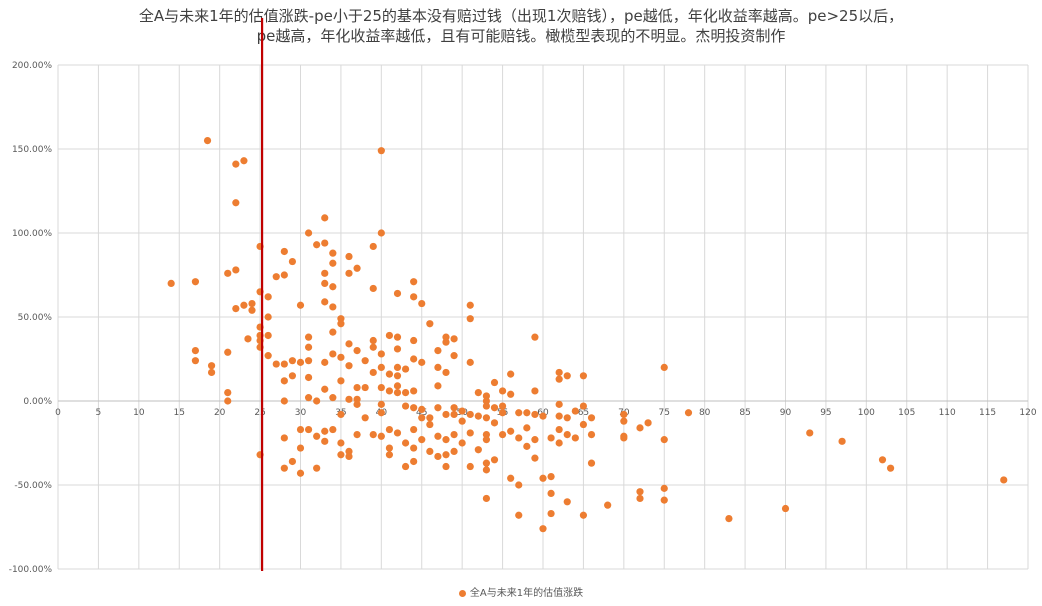 The height and width of the screenshot is (606, 1042). Describe the element at coordinates (31, 570) in the screenshot. I see `y-tick-label: -100.00%` at that location.